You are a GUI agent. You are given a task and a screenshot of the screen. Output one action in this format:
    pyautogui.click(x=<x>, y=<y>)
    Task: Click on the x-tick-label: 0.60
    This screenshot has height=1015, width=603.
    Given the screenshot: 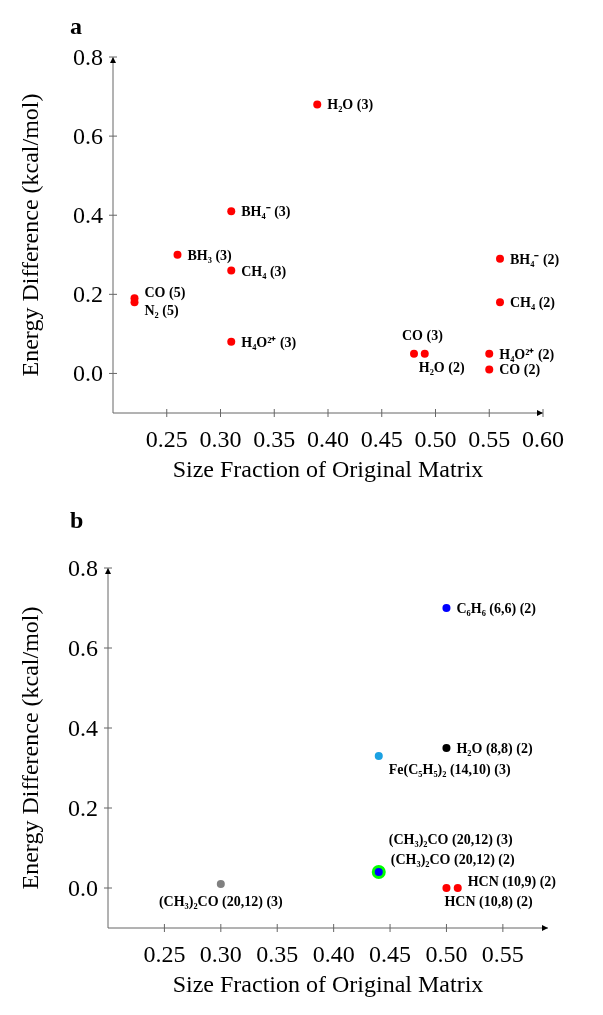 What is the action you would take?
    pyautogui.click(x=543, y=439)
    